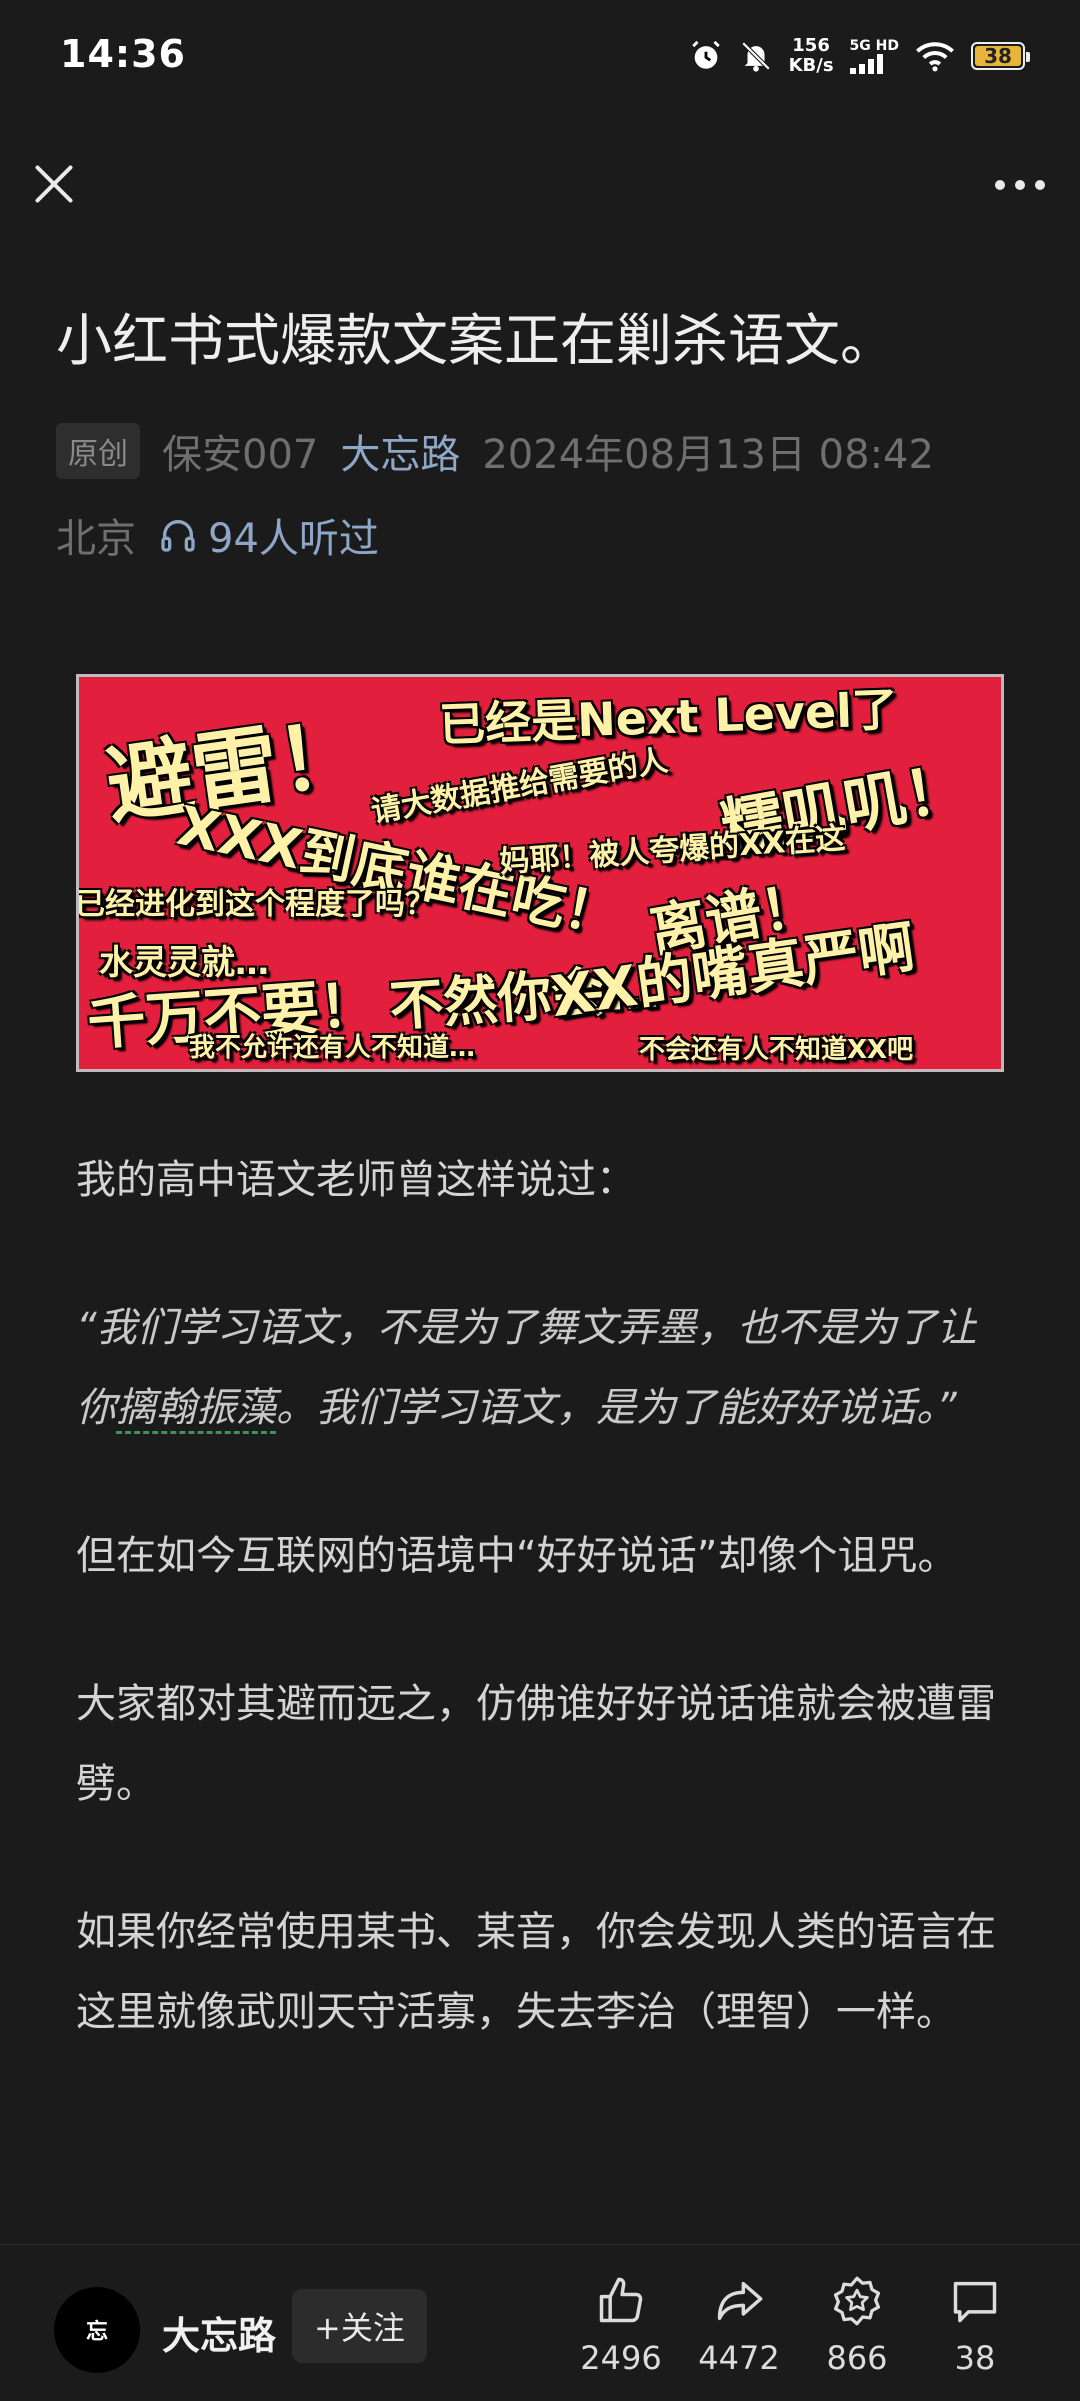  What do you see at coordinates (621, 2358) in the screenshot?
I see `like-count: 2496` at bounding box center [621, 2358].